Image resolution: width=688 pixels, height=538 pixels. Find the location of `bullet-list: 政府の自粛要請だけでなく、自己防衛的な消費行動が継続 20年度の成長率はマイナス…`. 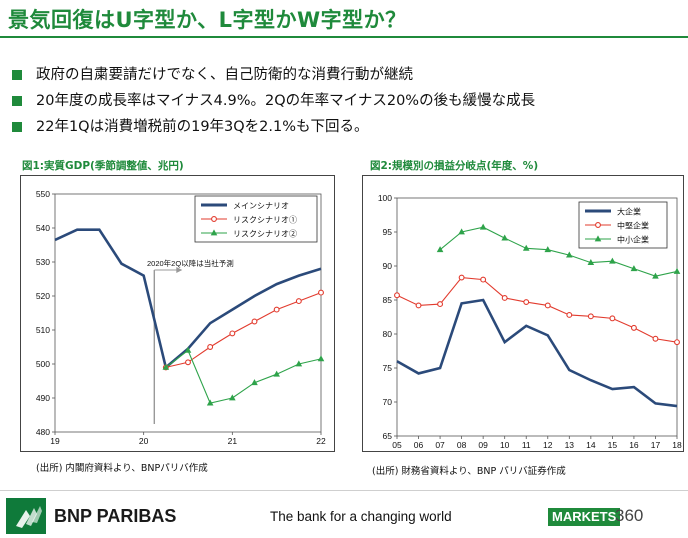

bullet-list: 政府の自粛要請だけでなく、自己防衛的な消費行動が継続 20年度の成長率はマイナス… is located at coordinates (345, 101).